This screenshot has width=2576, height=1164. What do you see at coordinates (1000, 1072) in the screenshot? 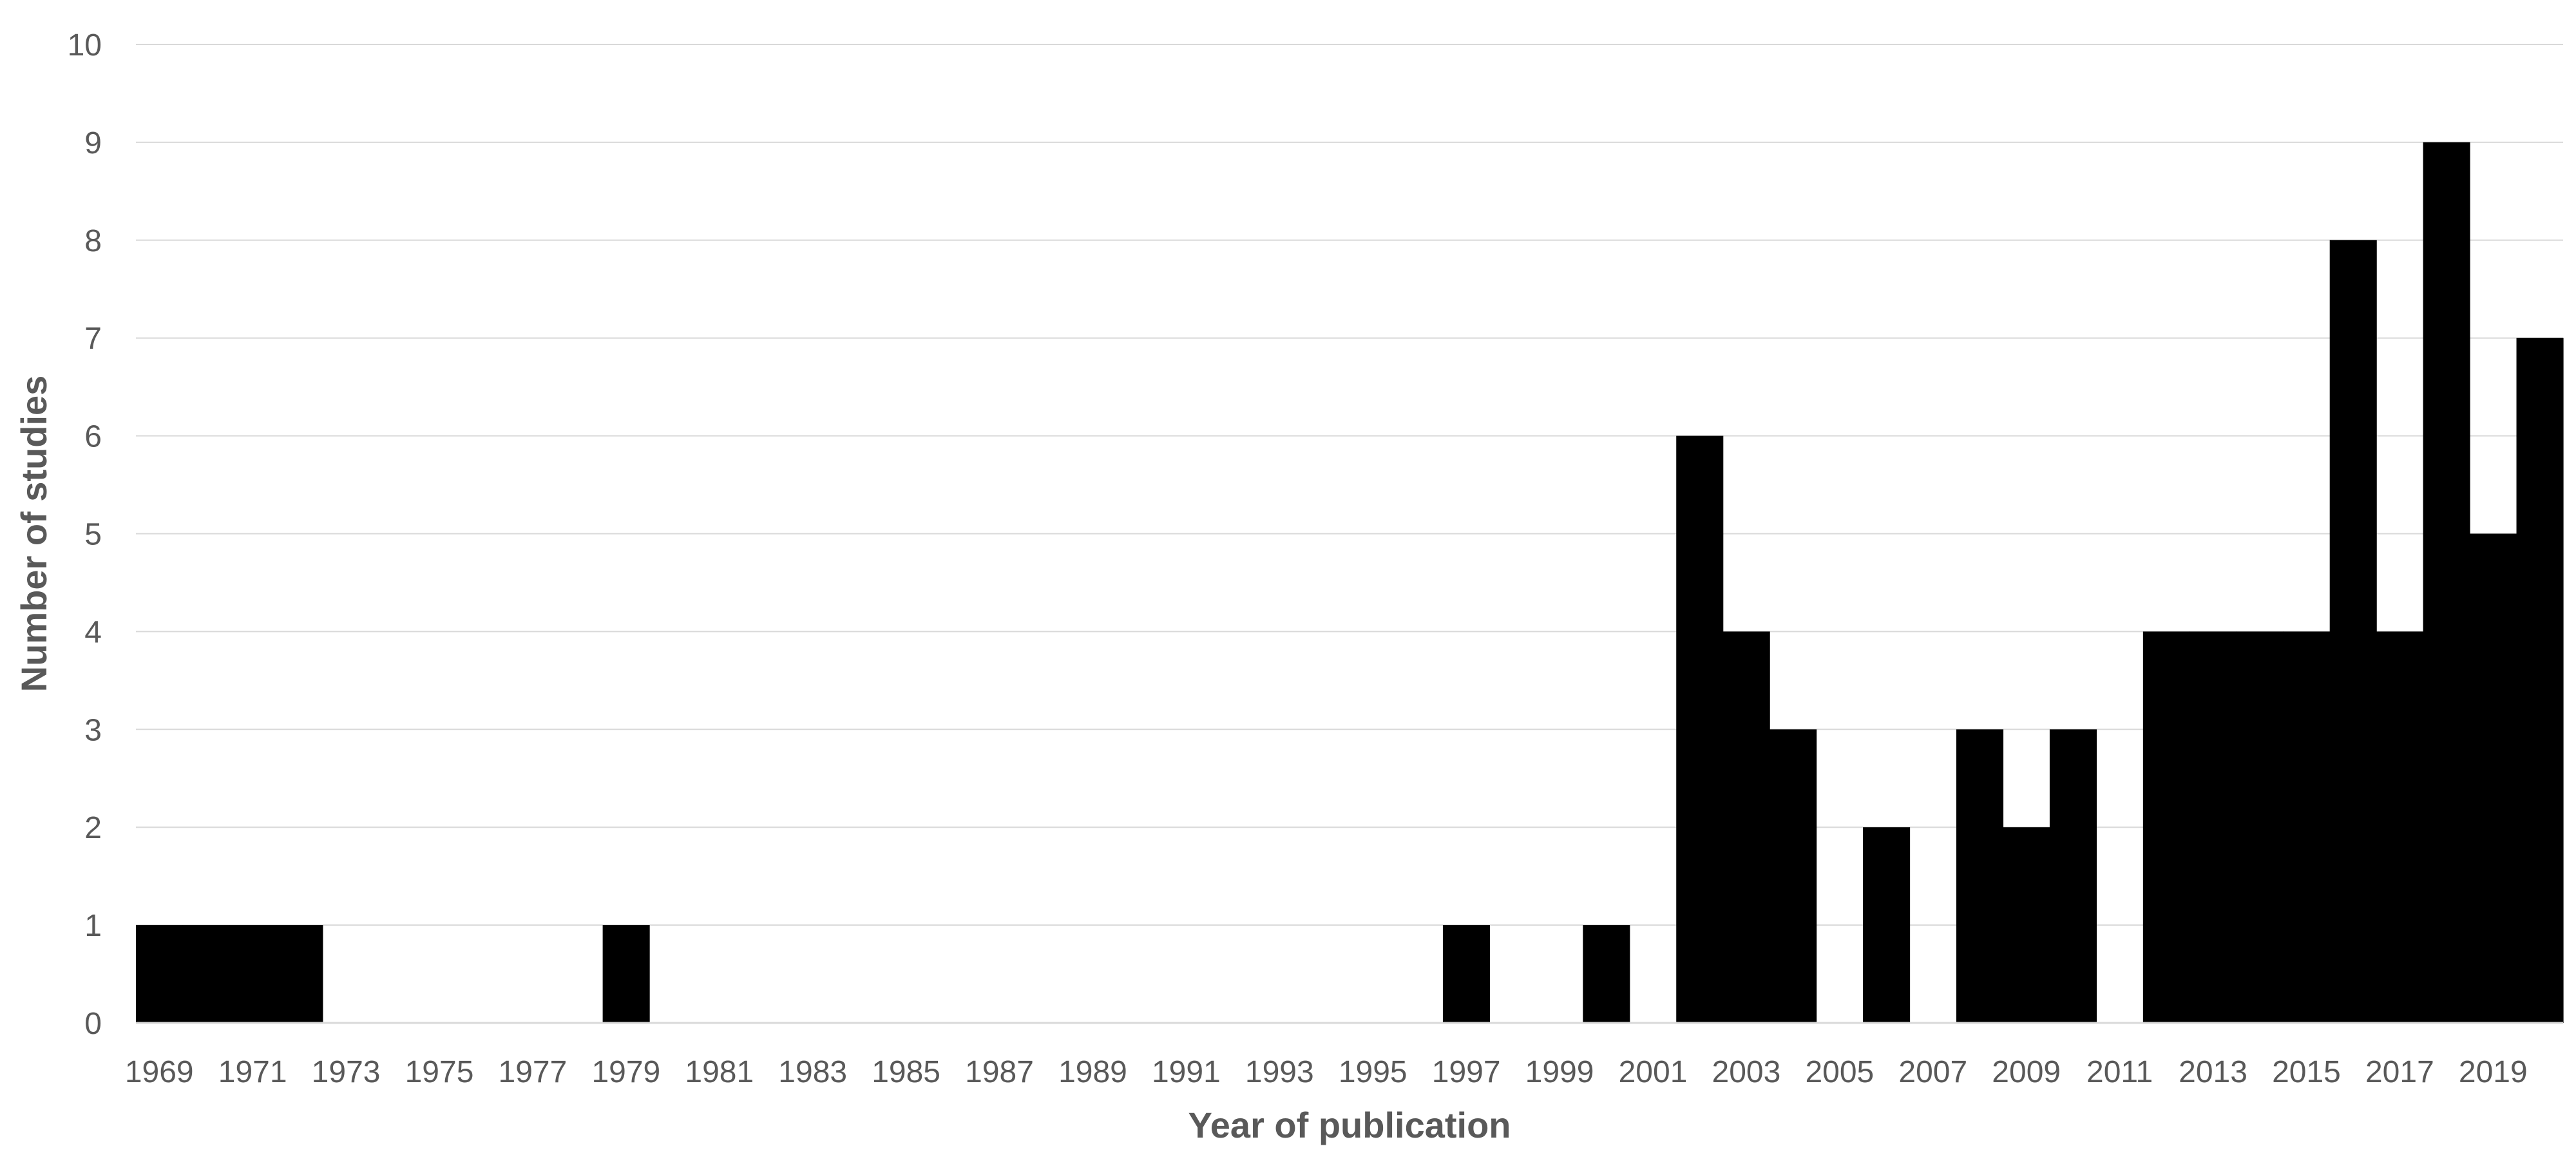
I see `x-tick-label: 1987` at bounding box center [1000, 1072].